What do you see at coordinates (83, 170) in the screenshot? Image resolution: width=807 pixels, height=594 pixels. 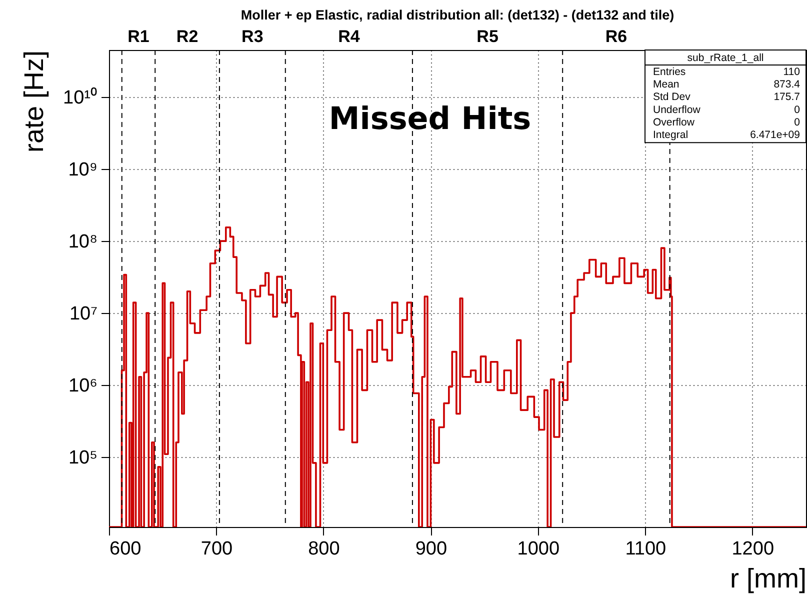 I see `y-tick-label: 10⁹` at bounding box center [83, 170].